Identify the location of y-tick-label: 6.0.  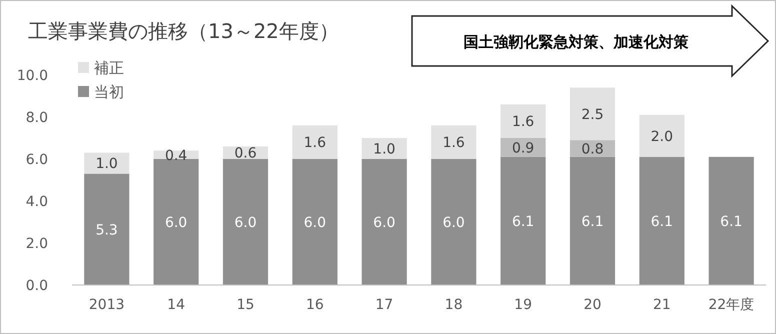
(37, 160).